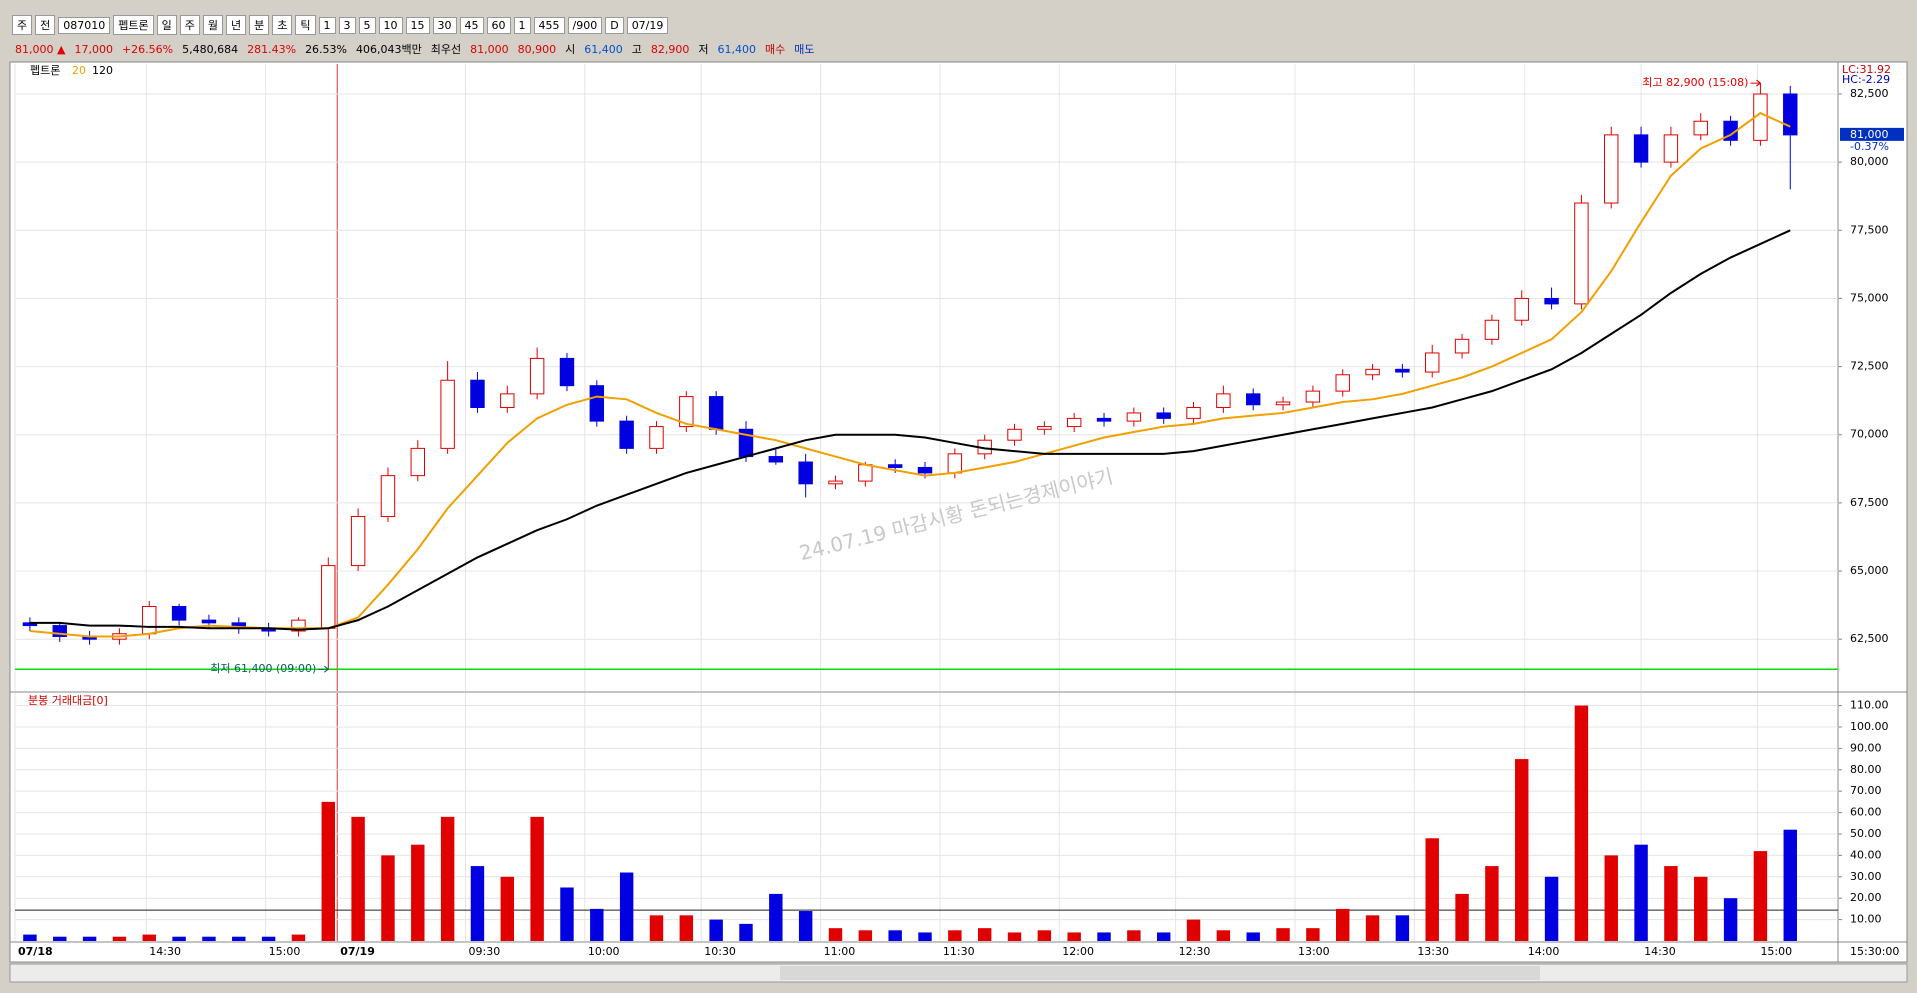  I want to click on annotation: 최고 82,900 (15:08), so click(1695, 82).